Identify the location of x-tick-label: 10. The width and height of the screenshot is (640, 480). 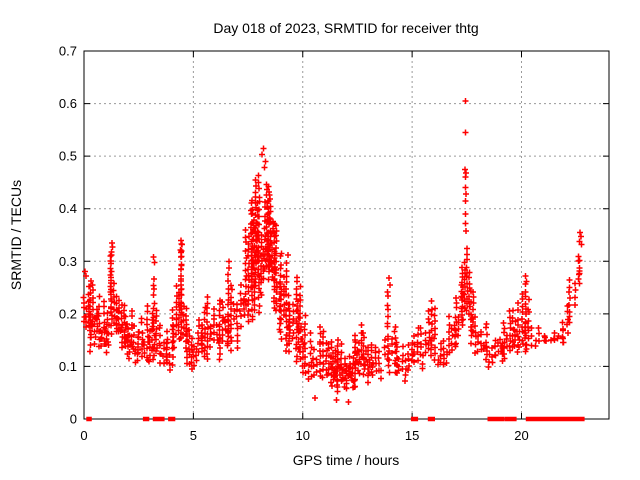
(303, 435).